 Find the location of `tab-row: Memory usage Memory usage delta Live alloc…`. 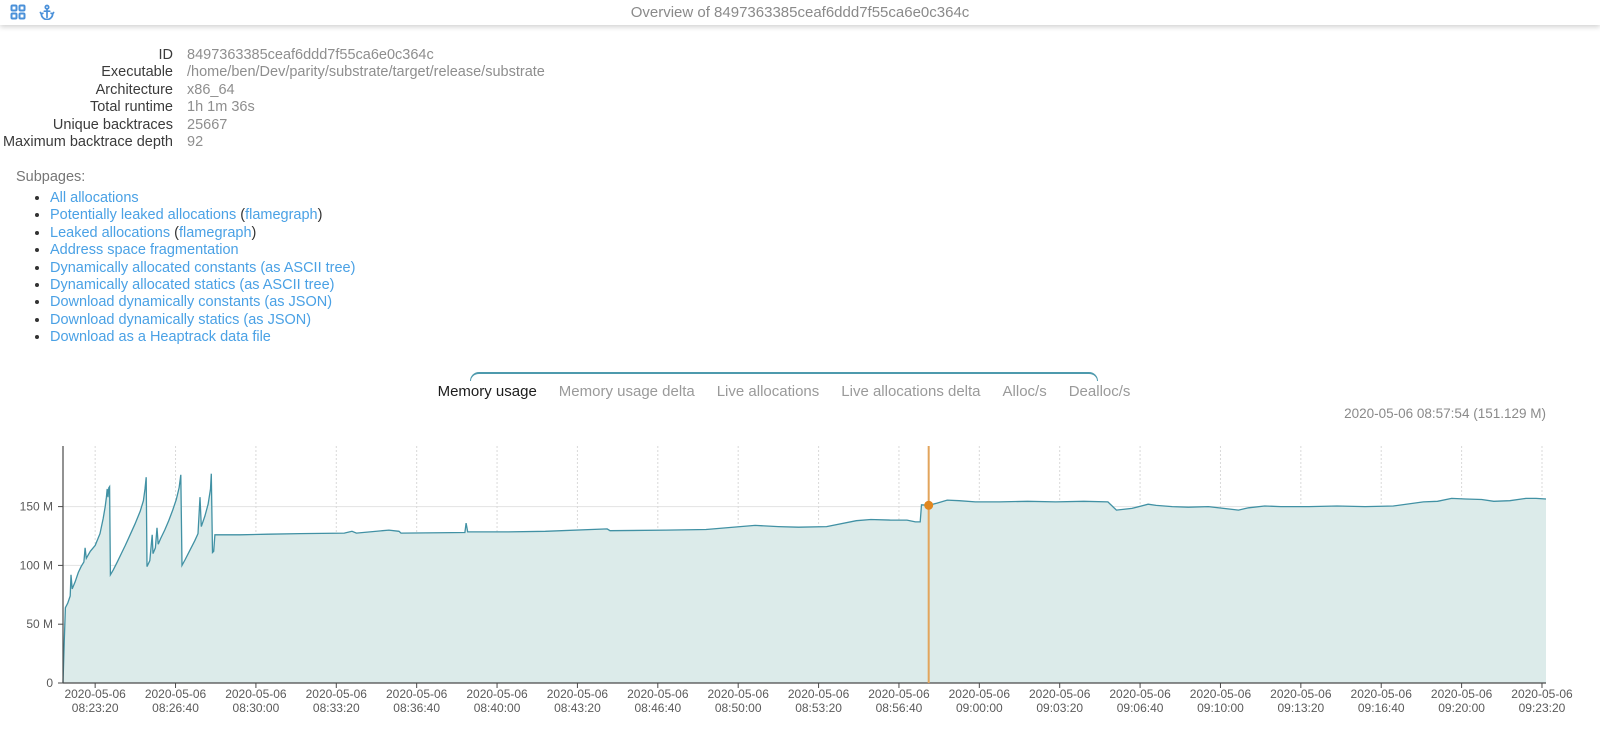

tab-row: Memory usage Memory usage delta Live alloc… is located at coordinates (784, 392).